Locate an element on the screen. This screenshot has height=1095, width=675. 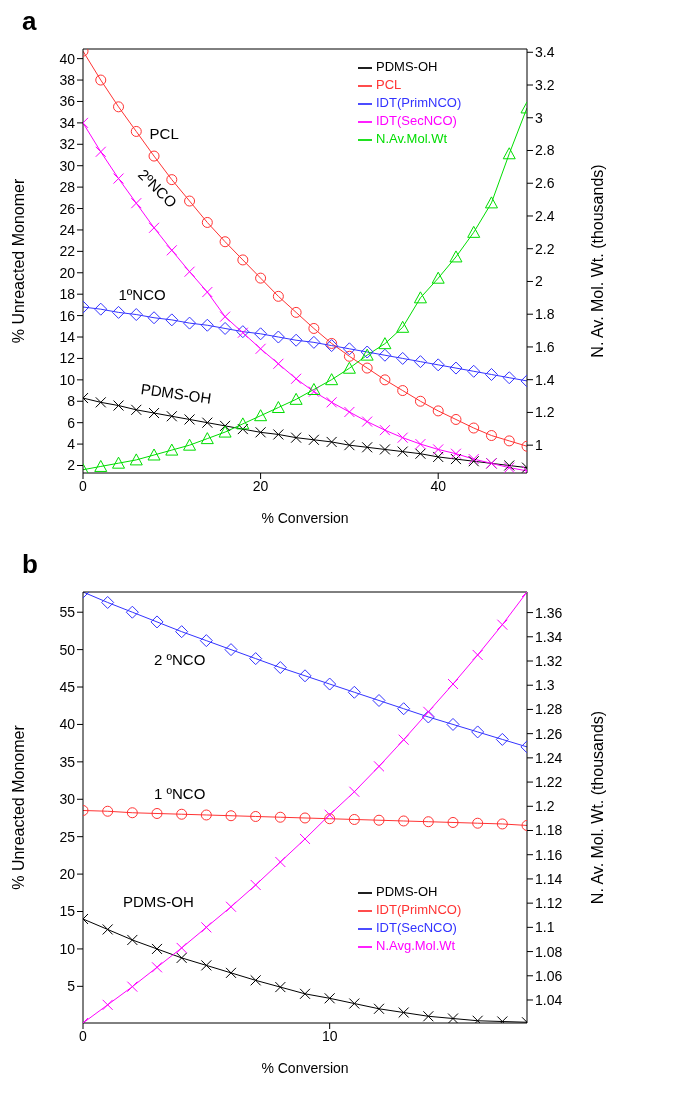
y-tick-label: 14 is located at coordinates (67, 336).